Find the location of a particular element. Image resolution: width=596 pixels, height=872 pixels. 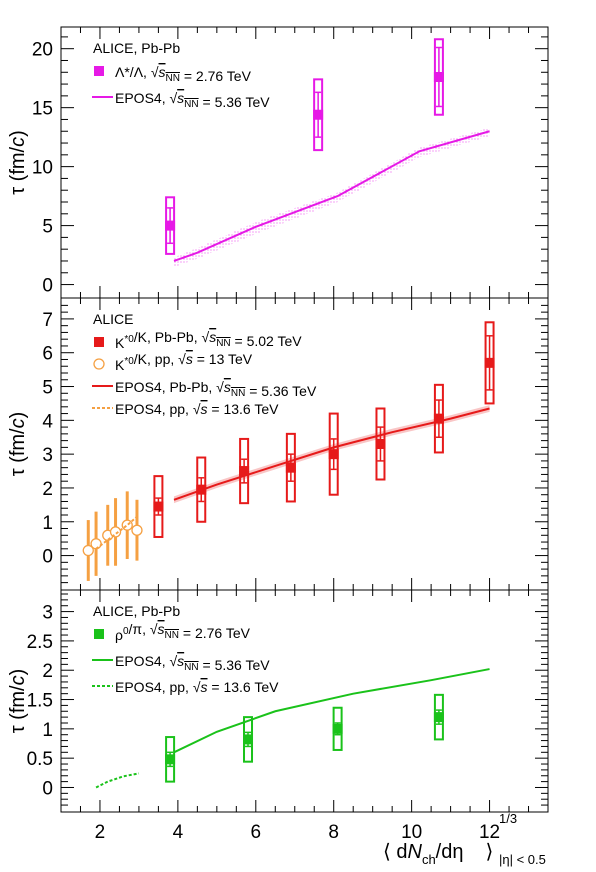

model-band is located at coordinates (331, 454).